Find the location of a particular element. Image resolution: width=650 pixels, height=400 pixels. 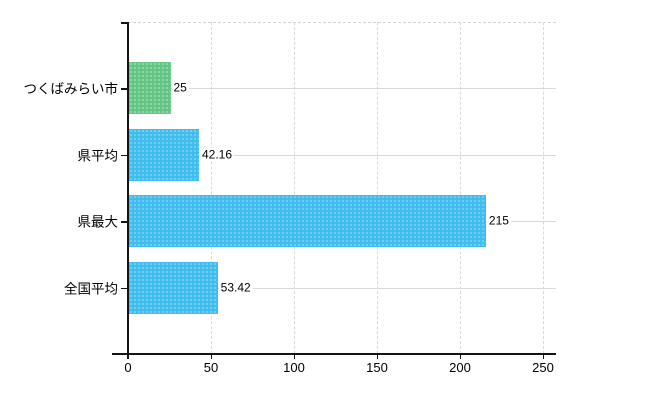

y-axis-top-tick is located at coordinates (124, 23).